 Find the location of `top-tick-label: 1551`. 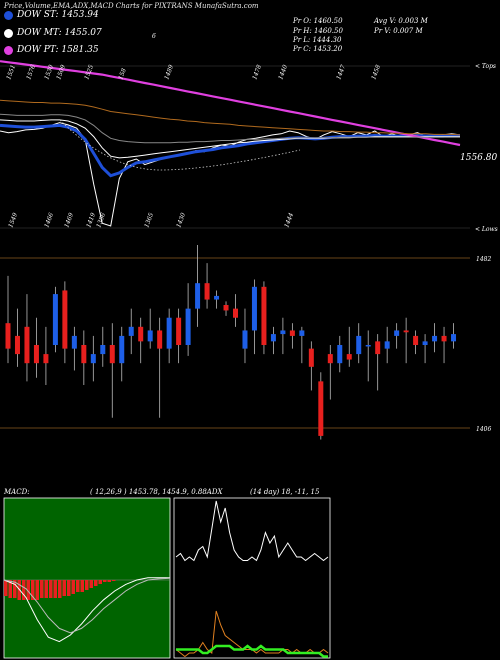

top-tick-label: 1551 is located at coordinates (11, 72).